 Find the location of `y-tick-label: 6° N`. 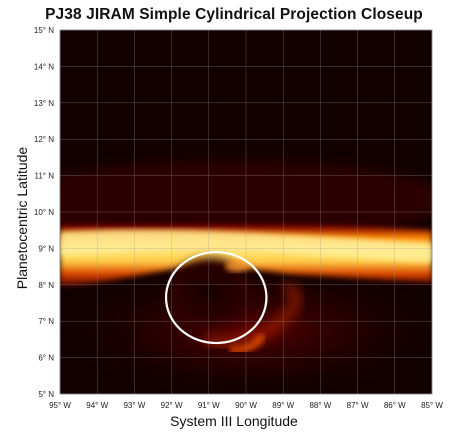

y-tick-label: 6° N is located at coordinates (46, 358).